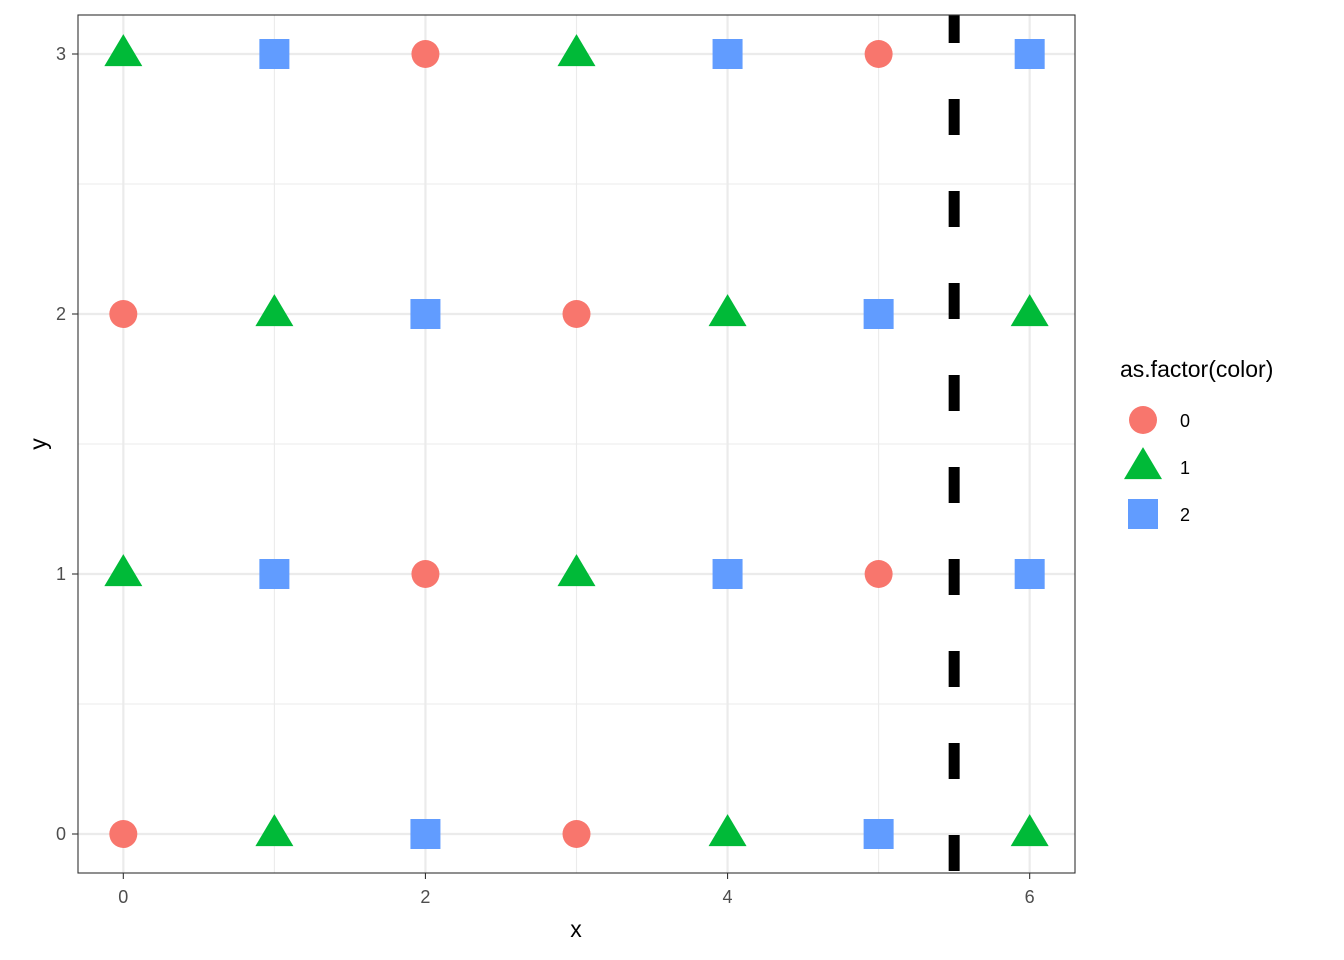 The image size is (1344, 960). I want to click on legend-title: as.factor(color), so click(1196, 369).